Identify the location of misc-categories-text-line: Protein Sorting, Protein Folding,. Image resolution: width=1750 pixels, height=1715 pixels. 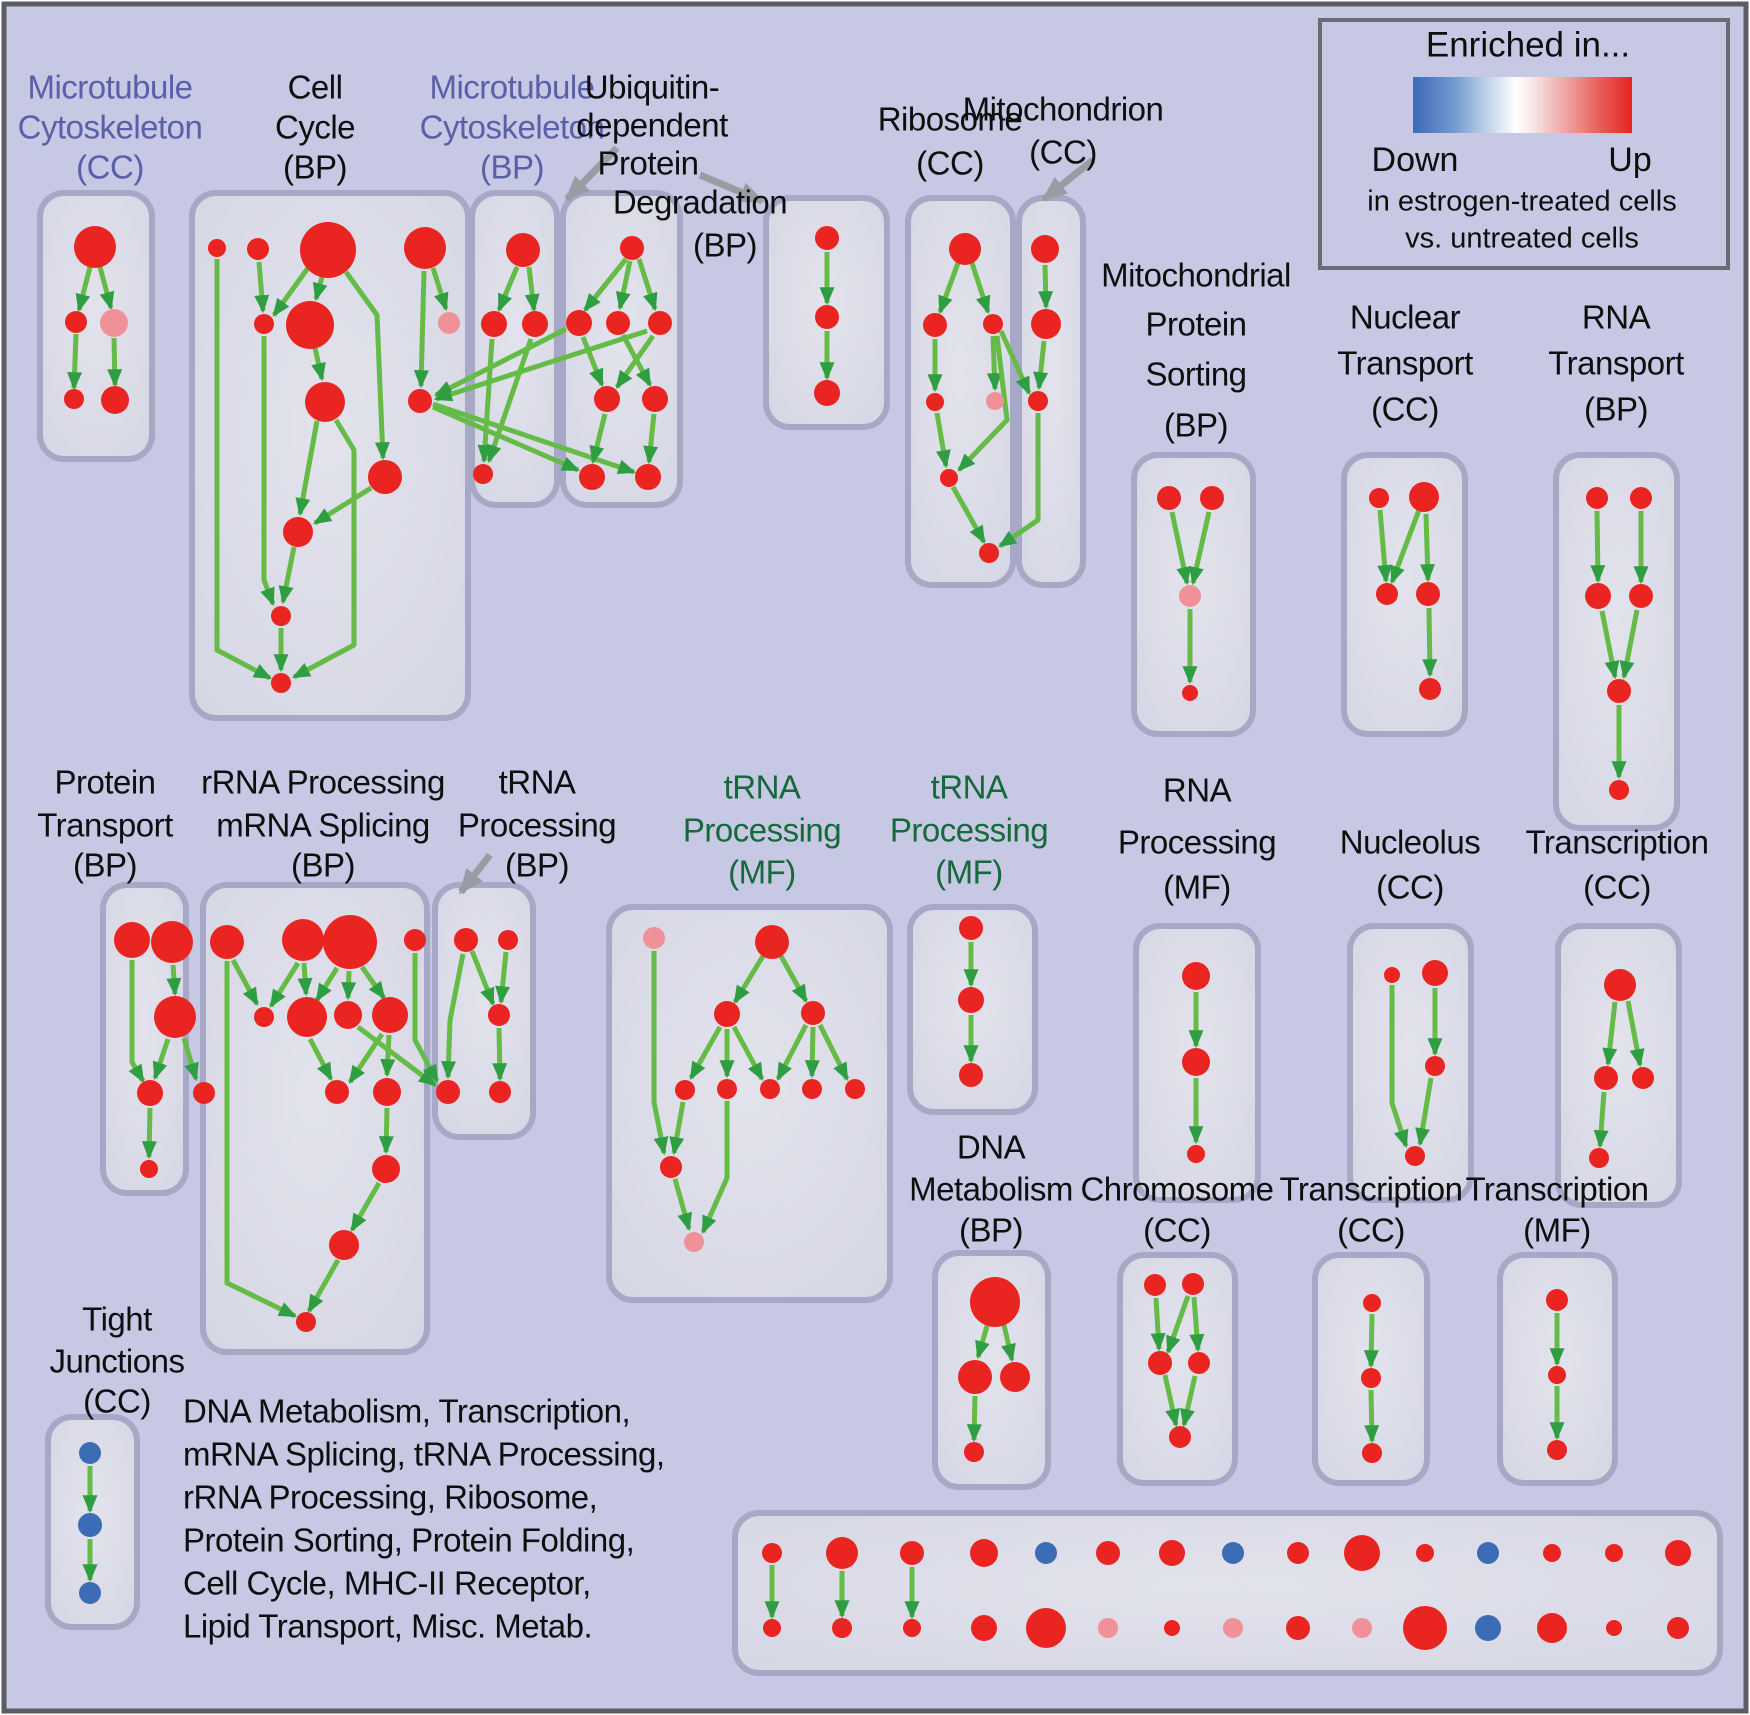
(408, 1540).